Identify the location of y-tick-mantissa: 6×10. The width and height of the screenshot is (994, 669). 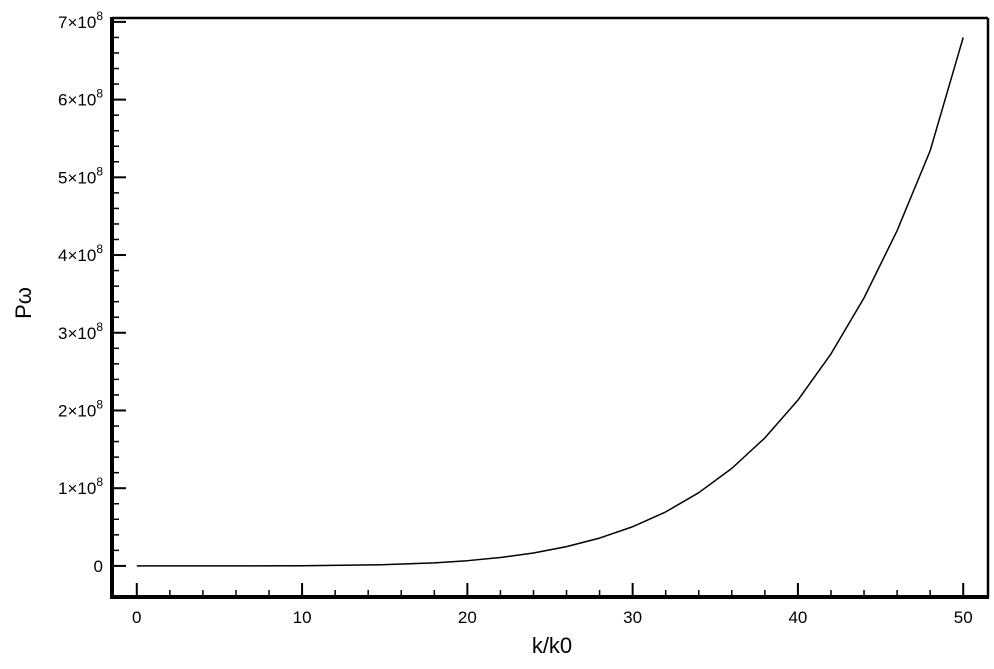
(77, 100).